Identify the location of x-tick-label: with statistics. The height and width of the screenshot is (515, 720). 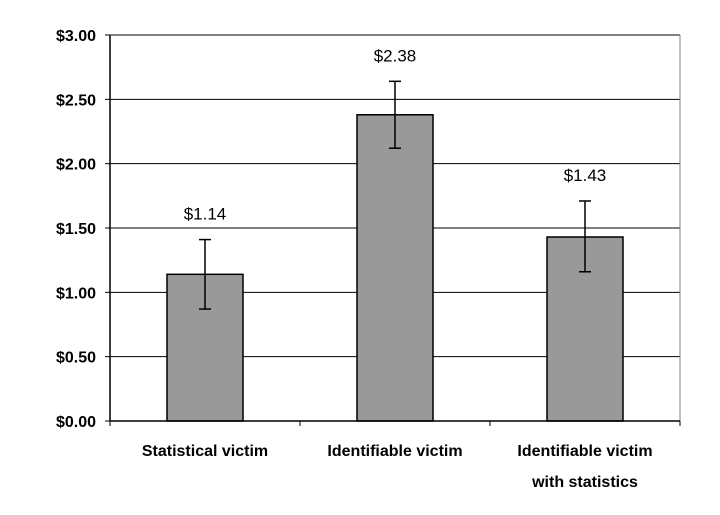
(584, 482).